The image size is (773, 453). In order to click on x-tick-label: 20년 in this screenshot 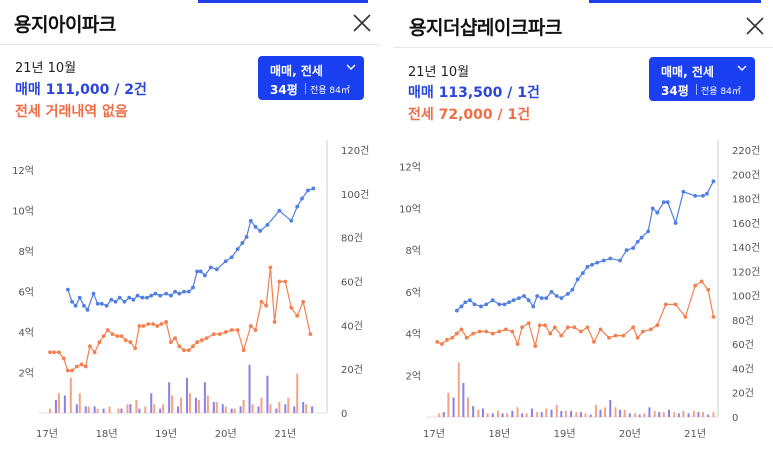, I will do `click(226, 434)`.